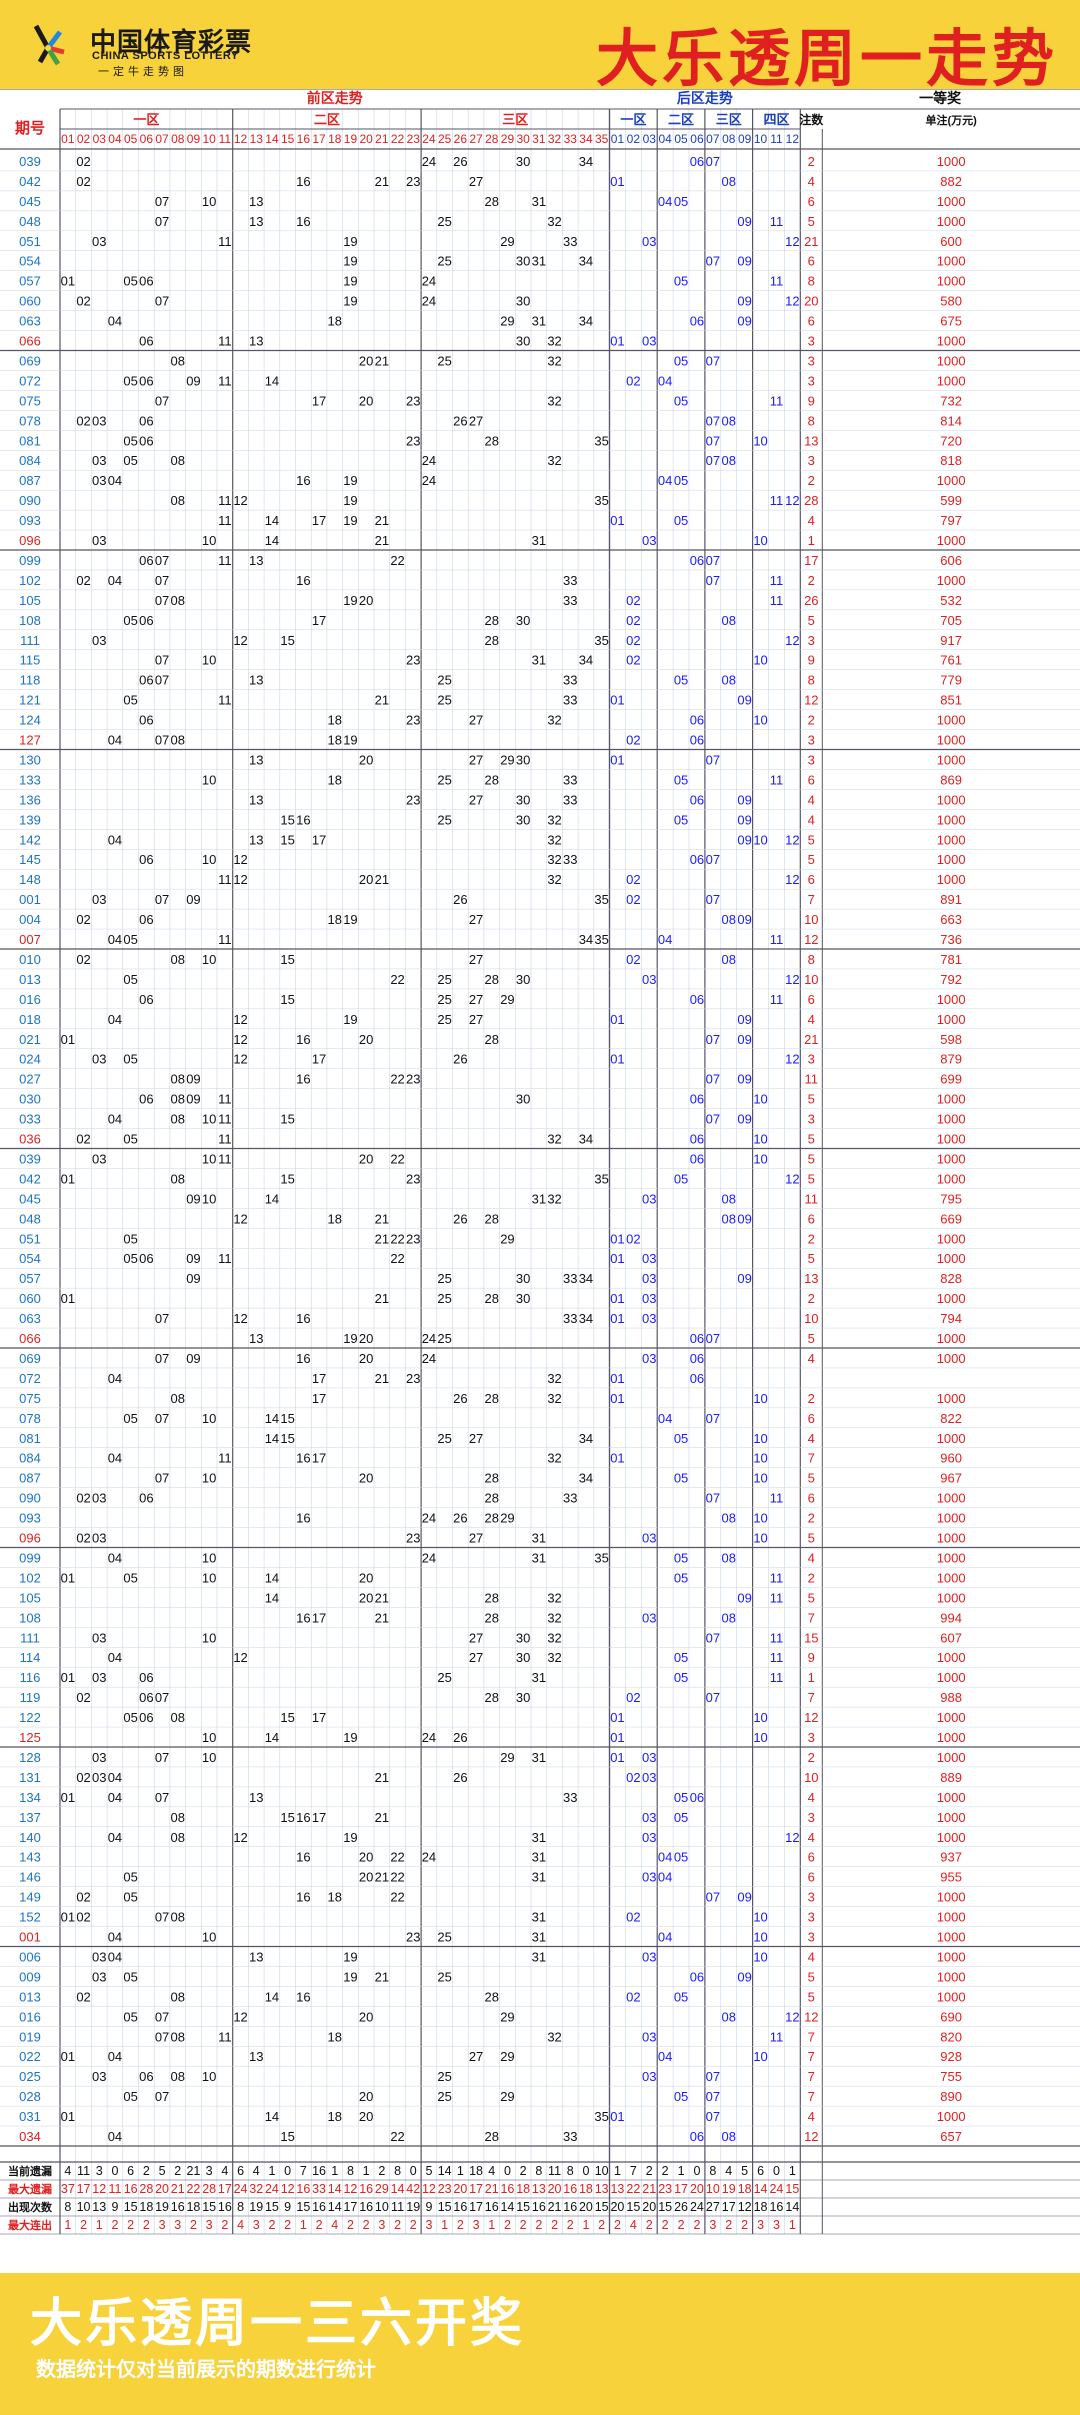  Describe the element at coordinates (811, 720) in the screenshot. I see `prize-count-mark: 2` at that location.